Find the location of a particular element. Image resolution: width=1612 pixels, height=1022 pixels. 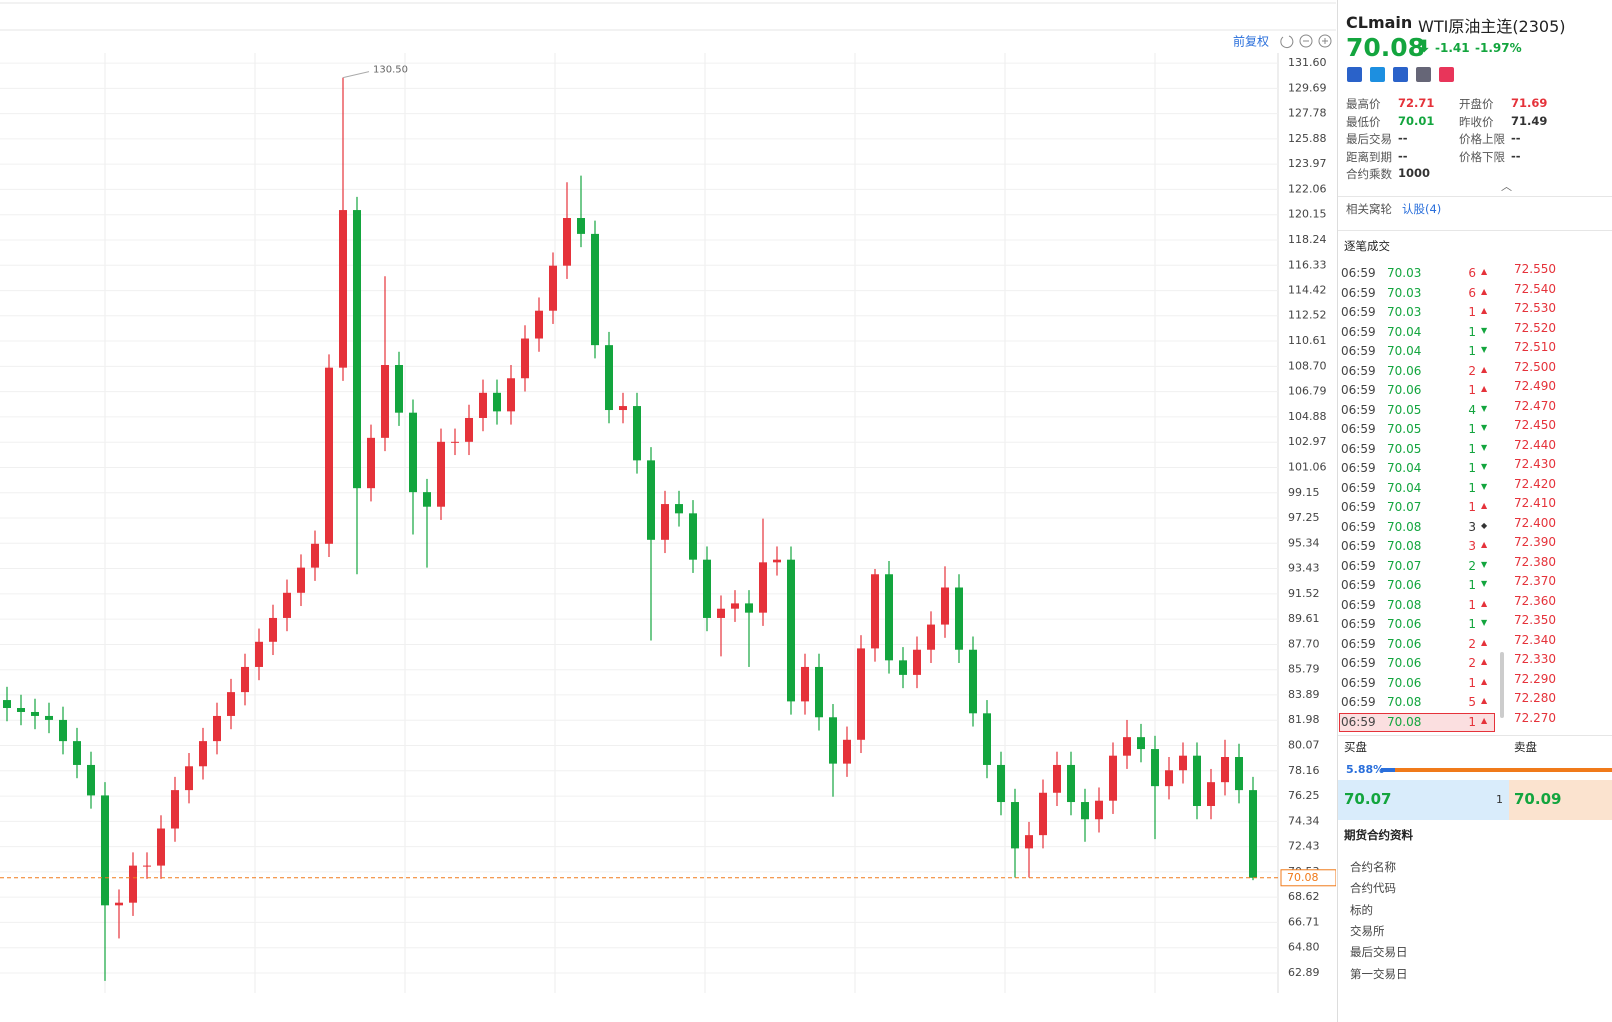

y-tick-label: 85.79 is located at coordinates (1304, 669).